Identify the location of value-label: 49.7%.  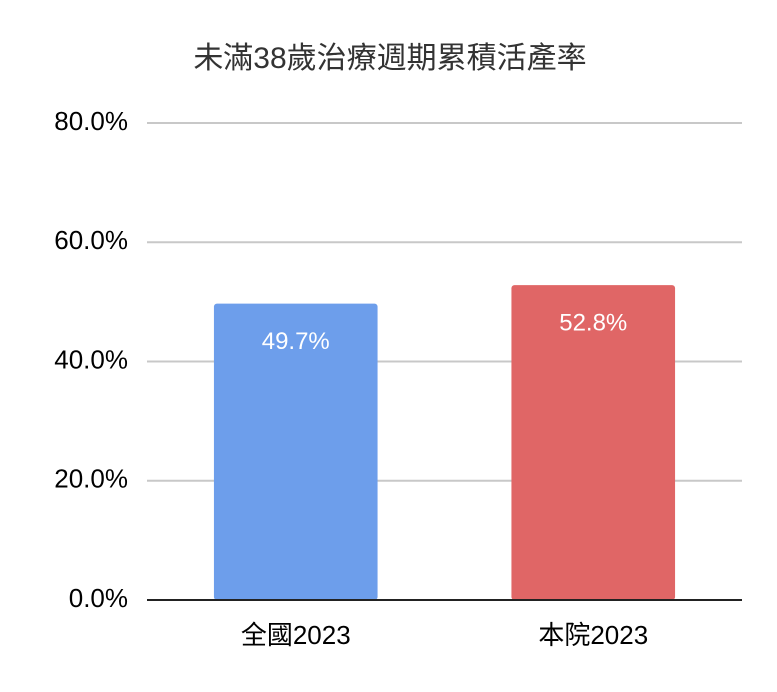
(296, 341).